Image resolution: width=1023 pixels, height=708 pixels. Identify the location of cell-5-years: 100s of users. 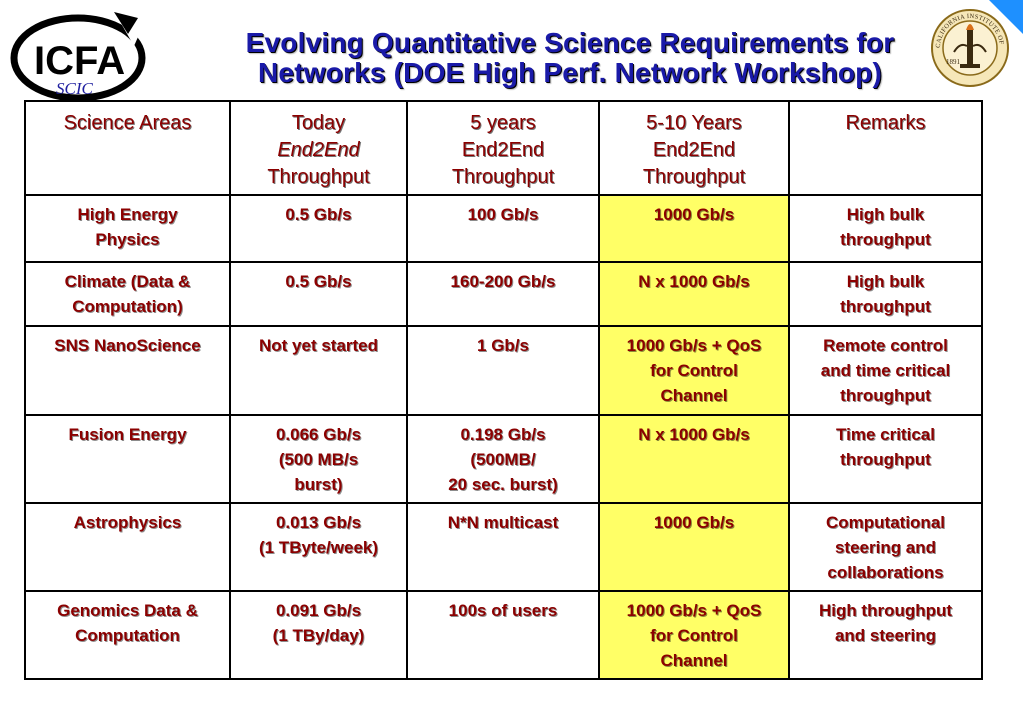
(503, 635).